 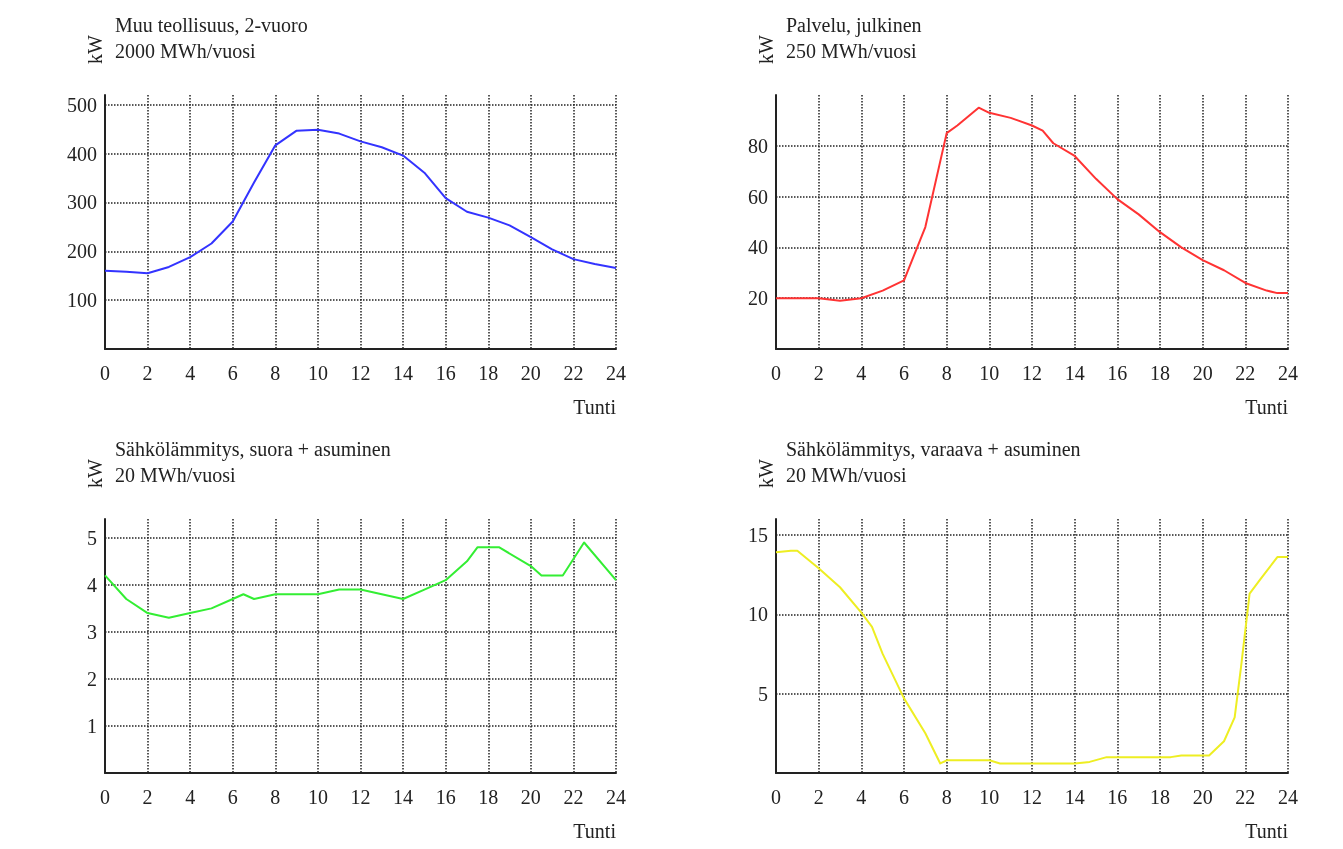 What do you see at coordinates (82, 104) in the screenshot?
I see `y-tick-label: 500` at bounding box center [82, 104].